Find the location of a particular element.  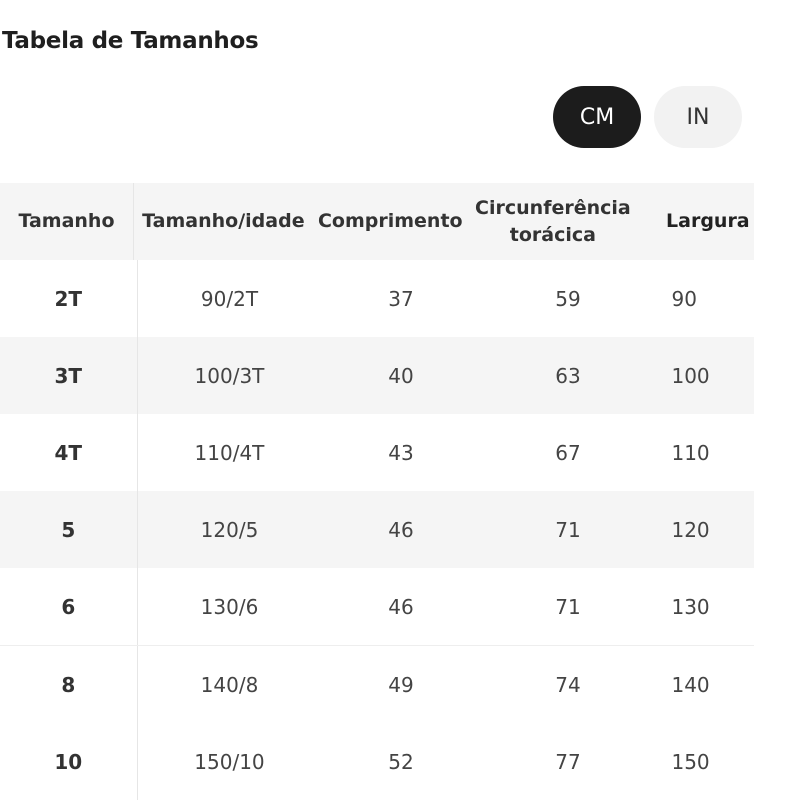

cell-size: 5 is located at coordinates (69, 529).